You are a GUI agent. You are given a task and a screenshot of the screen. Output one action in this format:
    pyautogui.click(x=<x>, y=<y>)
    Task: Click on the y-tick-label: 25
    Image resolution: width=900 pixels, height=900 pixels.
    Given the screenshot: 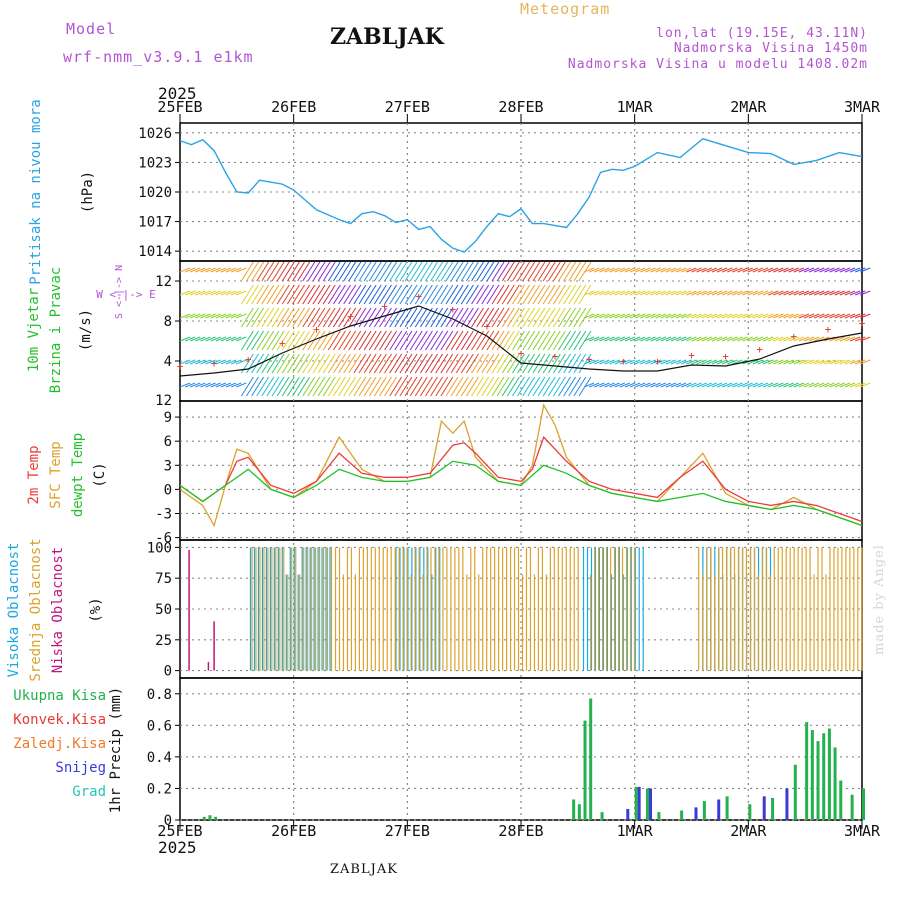 What is the action you would take?
    pyautogui.click(x=163, y=641)
    